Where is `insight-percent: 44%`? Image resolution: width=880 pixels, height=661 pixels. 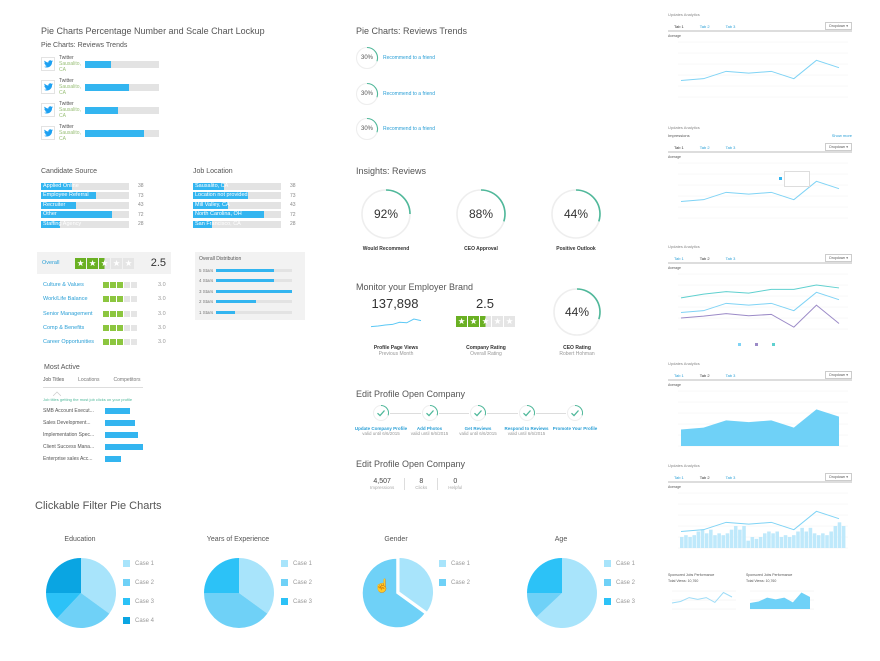 insight-percent: 44% is located at coordinates (576, 214).